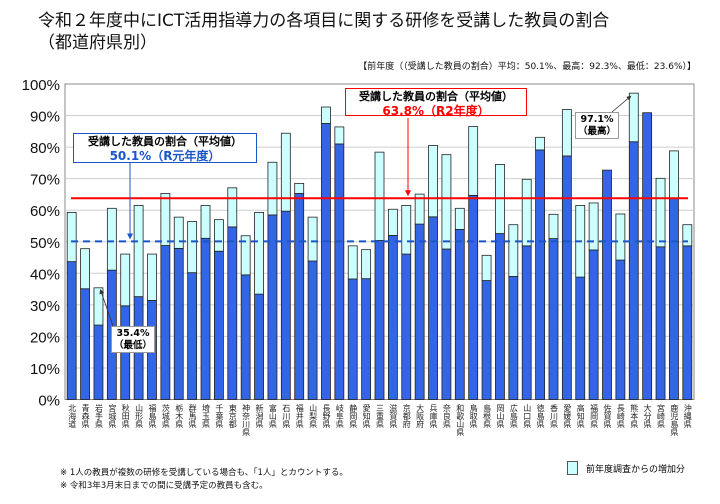 The width and height of the screenshot is (720, 504). Describe the element at coordinates (436, 111) in the screenshot. I see `r2-average-value: 63.8%（R2年度）` at that location.